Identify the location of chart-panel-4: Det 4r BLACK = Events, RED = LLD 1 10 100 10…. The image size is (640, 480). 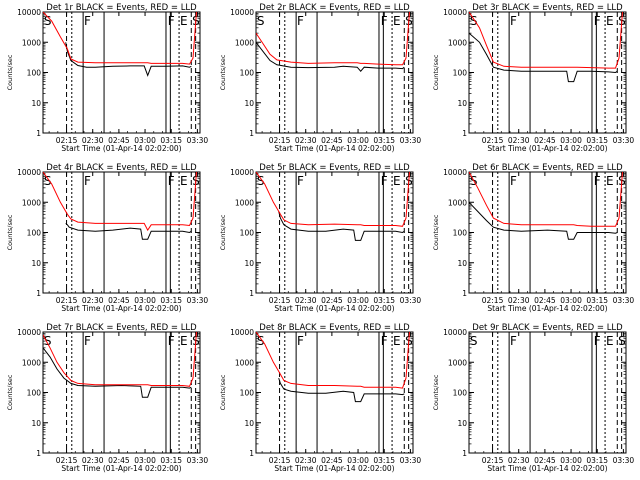
(107, 238).